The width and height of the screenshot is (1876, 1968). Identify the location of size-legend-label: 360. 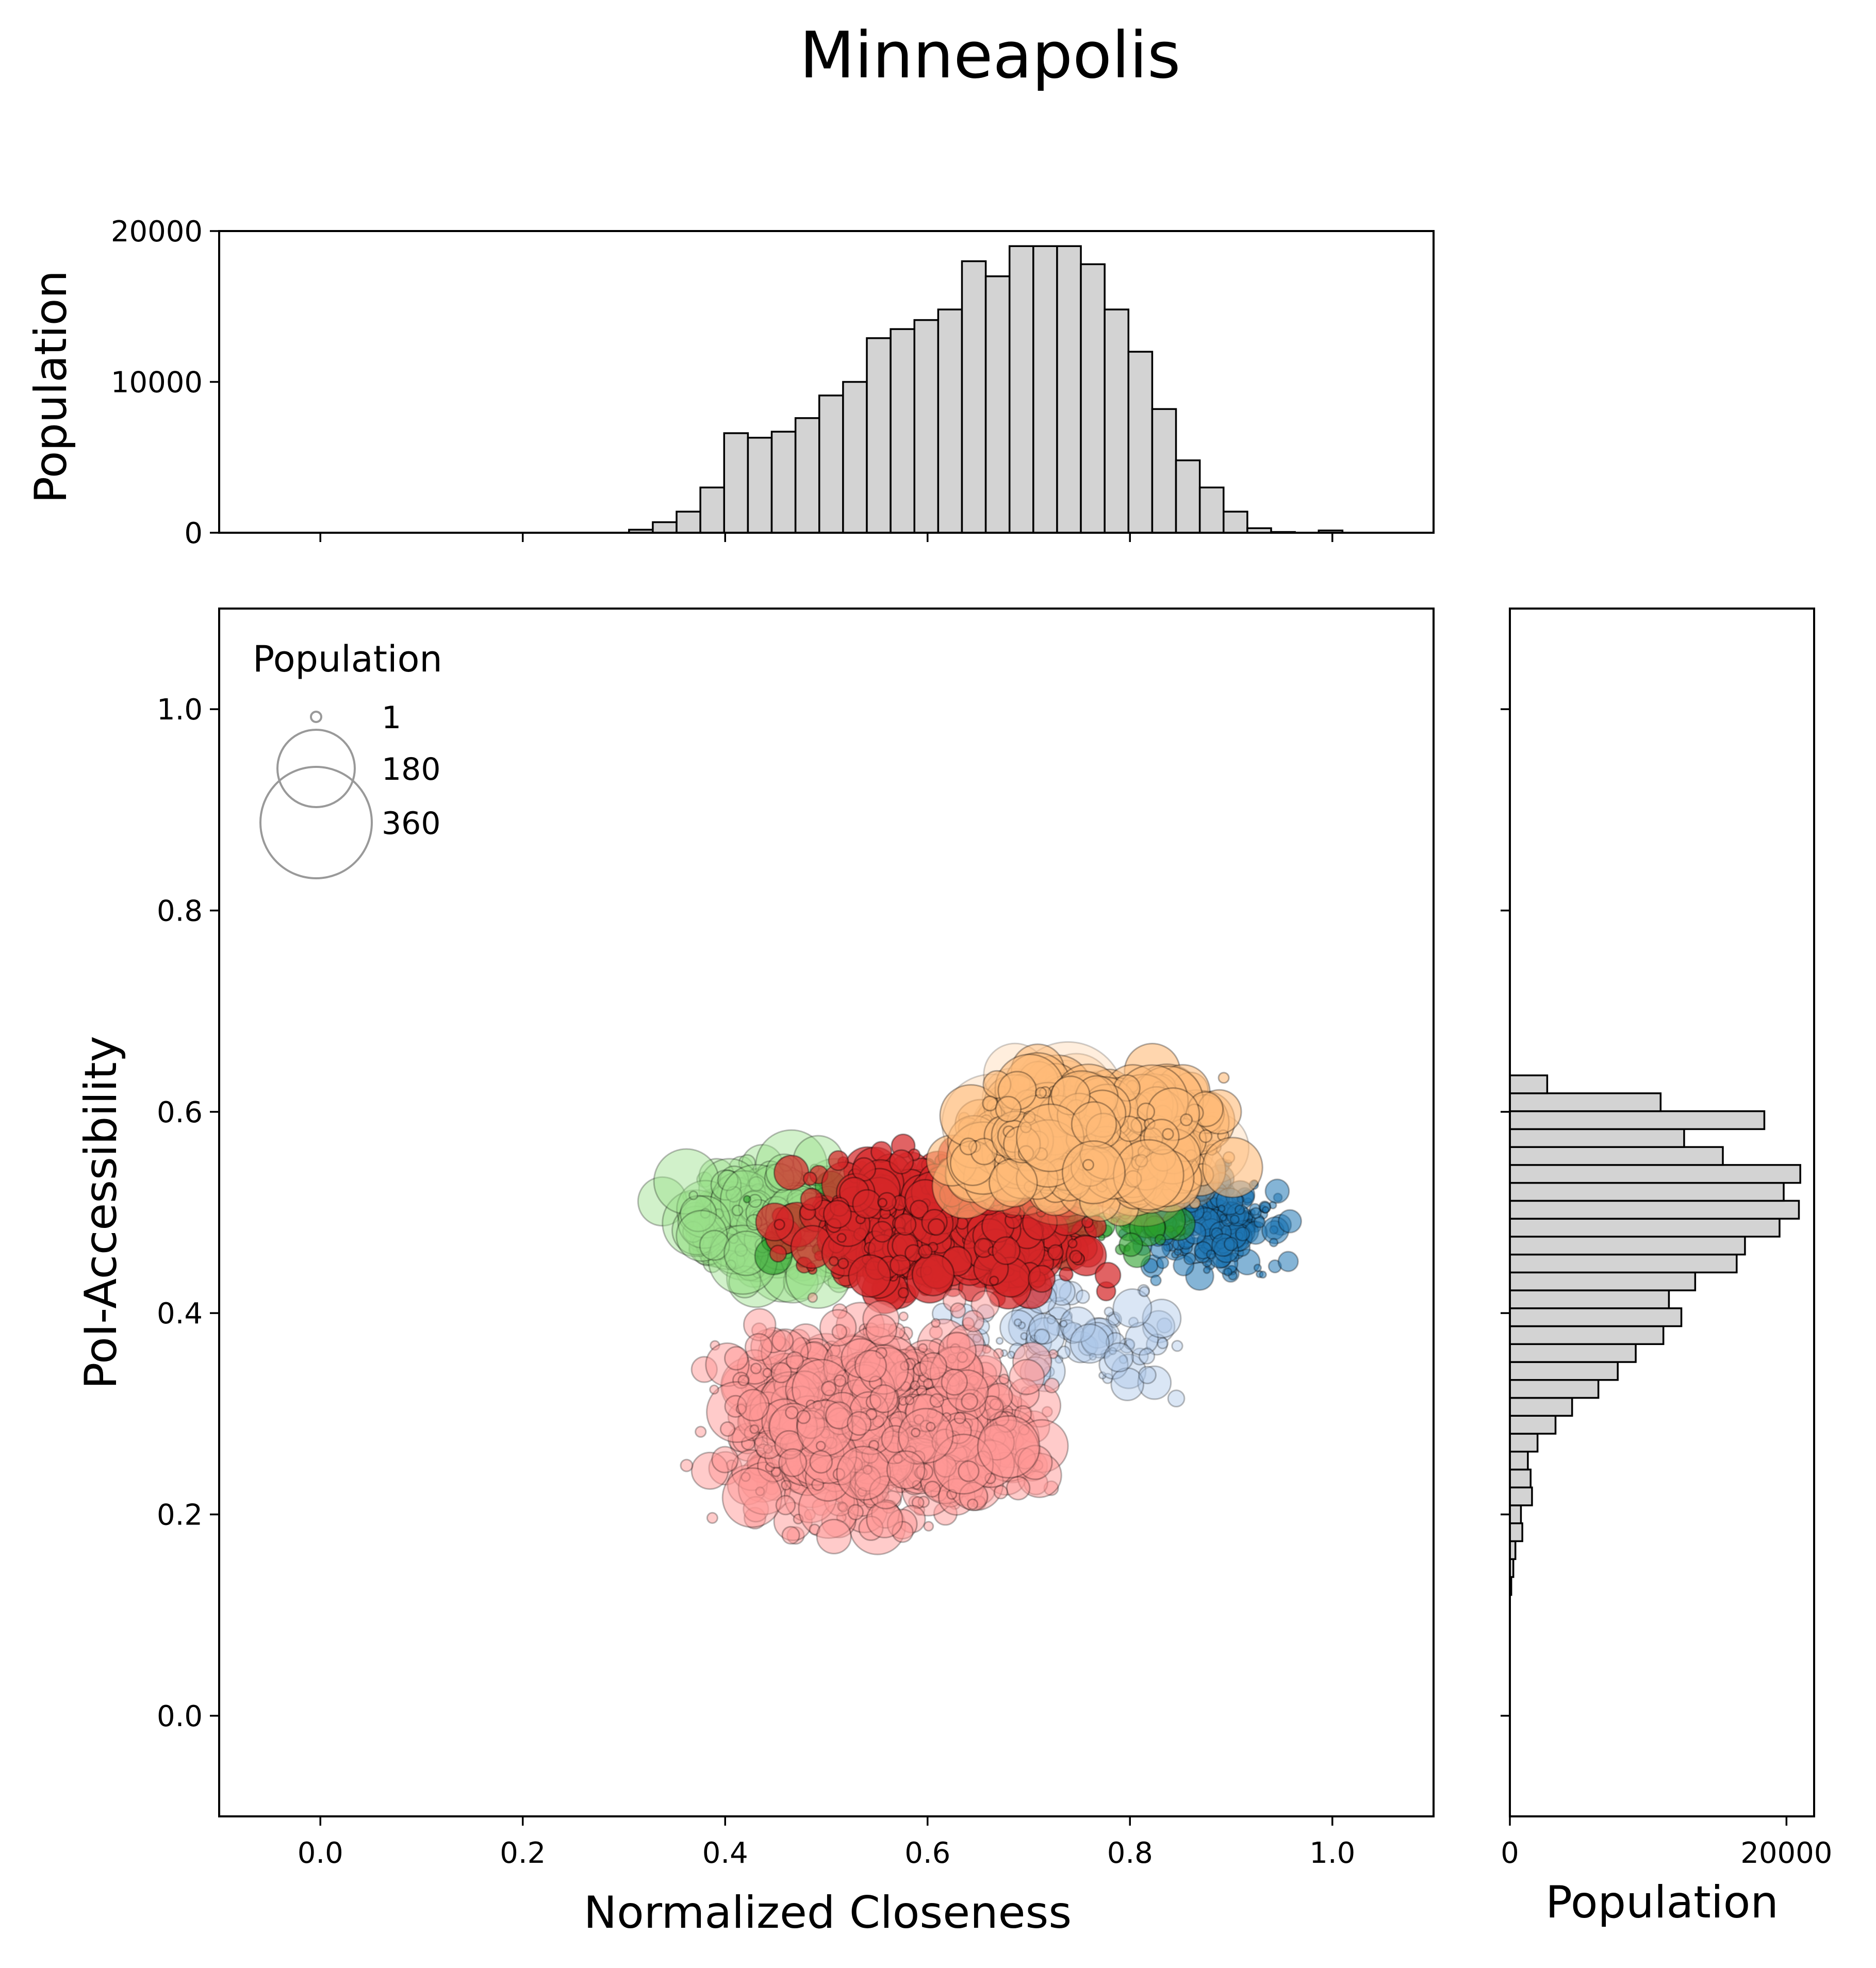
(411, 824).